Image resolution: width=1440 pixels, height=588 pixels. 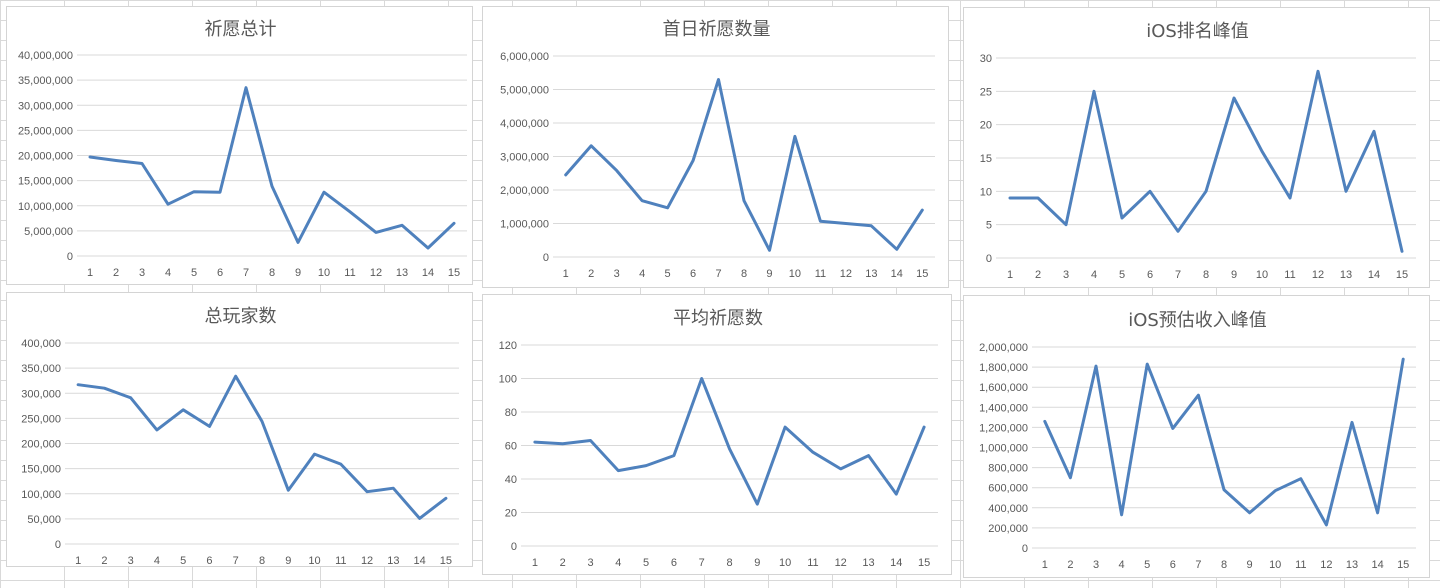 What do you see at coordinates (524, 191) in the screenshot?
I see `y-tick-label: 2,000,000` at bounding box center [524, 191].